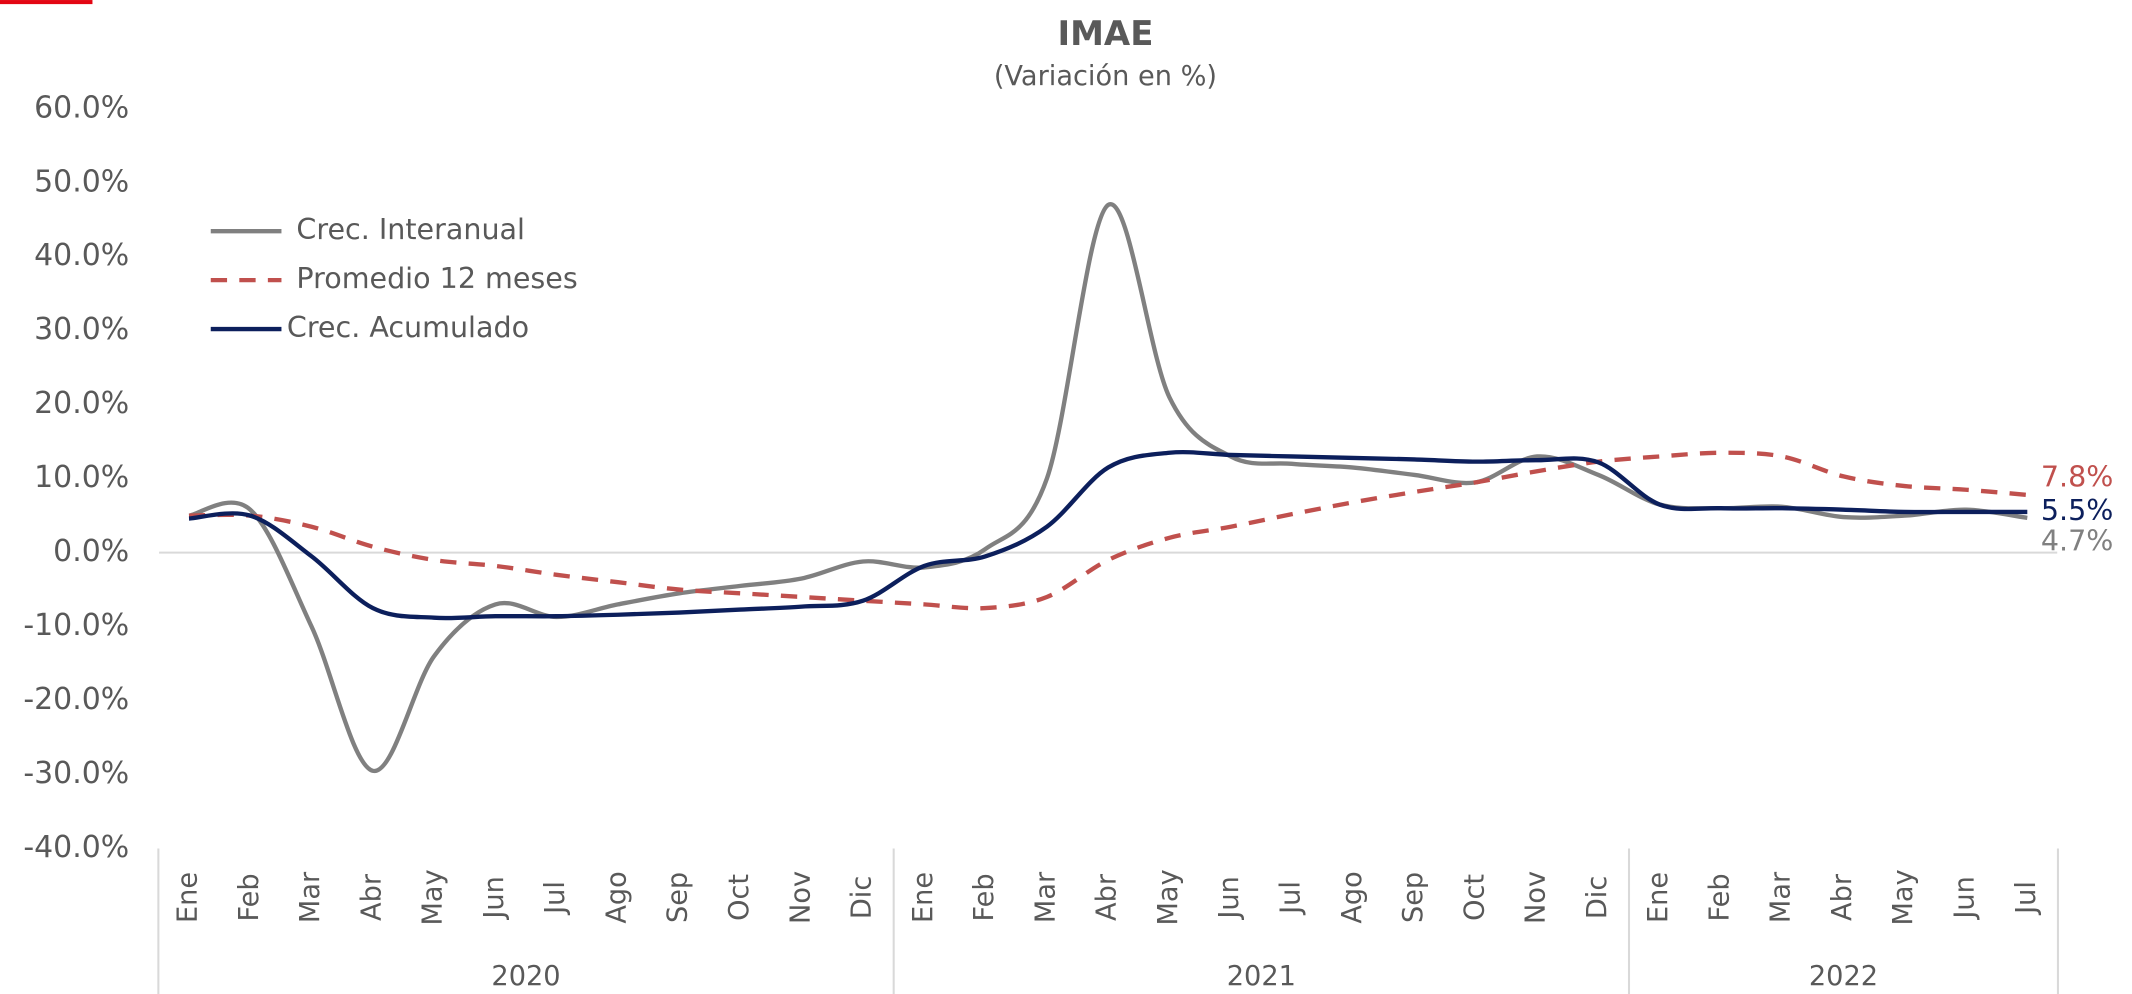 The image size is (2132, 994). What do you see at coordinates (436, 278) in the screenshot?
I see `legend-label: Promedio 12 meses` at bounding box center [436, 278].